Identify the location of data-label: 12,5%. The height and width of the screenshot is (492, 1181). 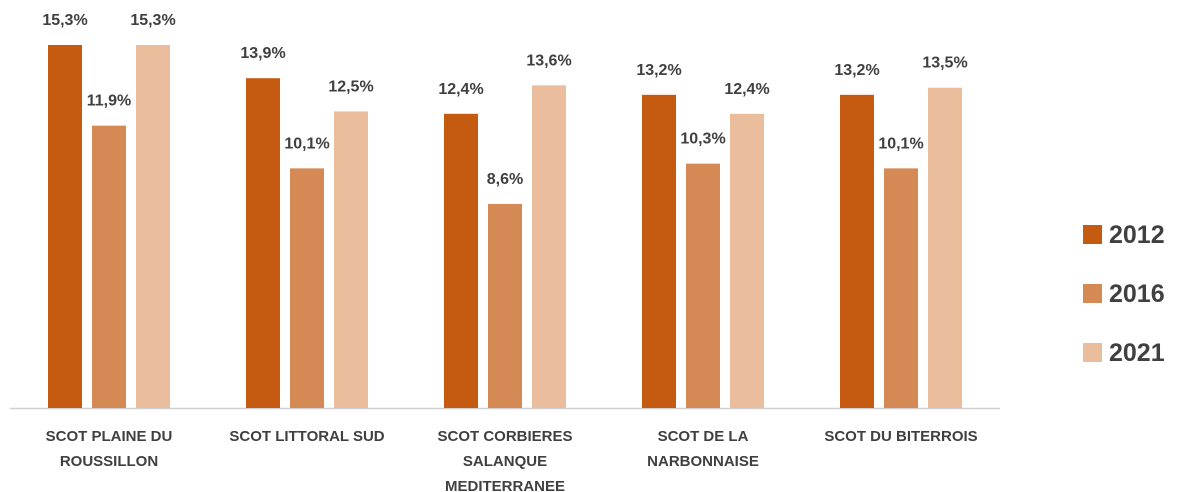
(350, 86).